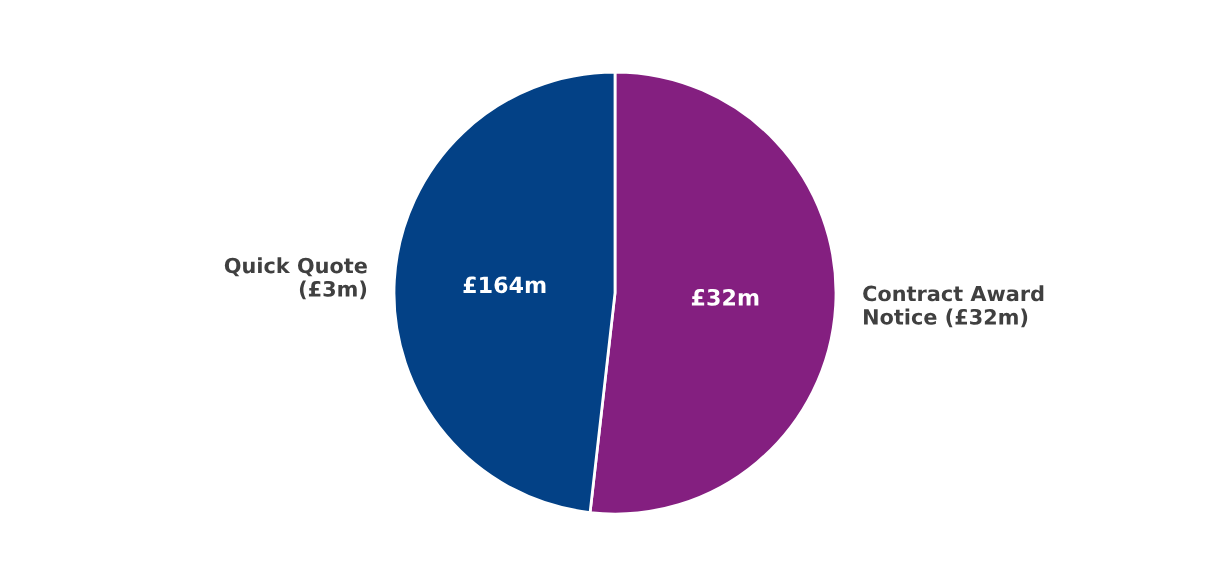 The width and height of the screenshot is (1216, 577). Describe the element at coordinates (725, 297) in the screenshot. I see `text: £32m` at that location.